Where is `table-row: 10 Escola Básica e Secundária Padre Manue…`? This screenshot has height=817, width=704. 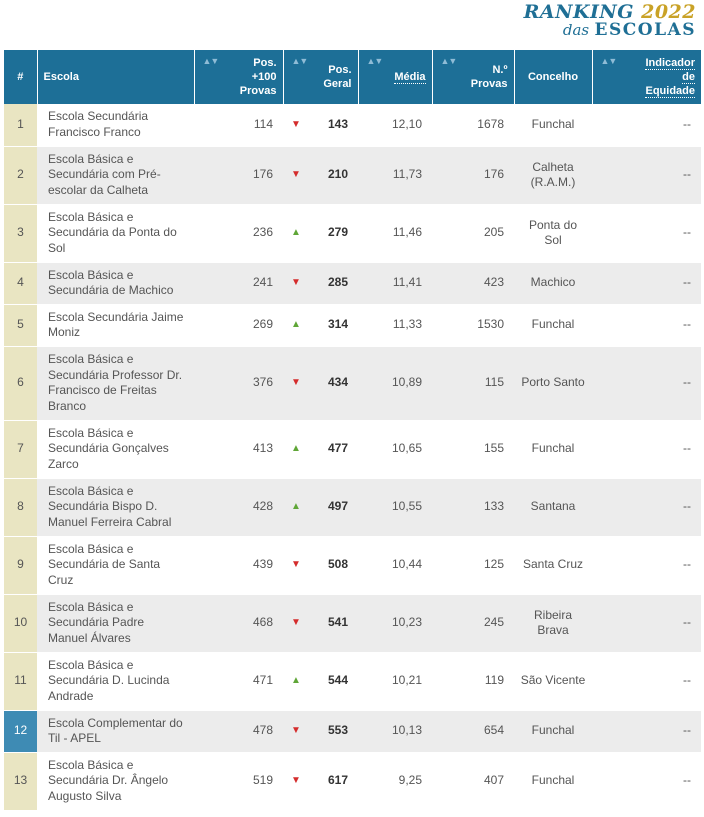
table-row: 10 Escola Básica e Secundária Padre Manue… is located at coordinates (352, 623).